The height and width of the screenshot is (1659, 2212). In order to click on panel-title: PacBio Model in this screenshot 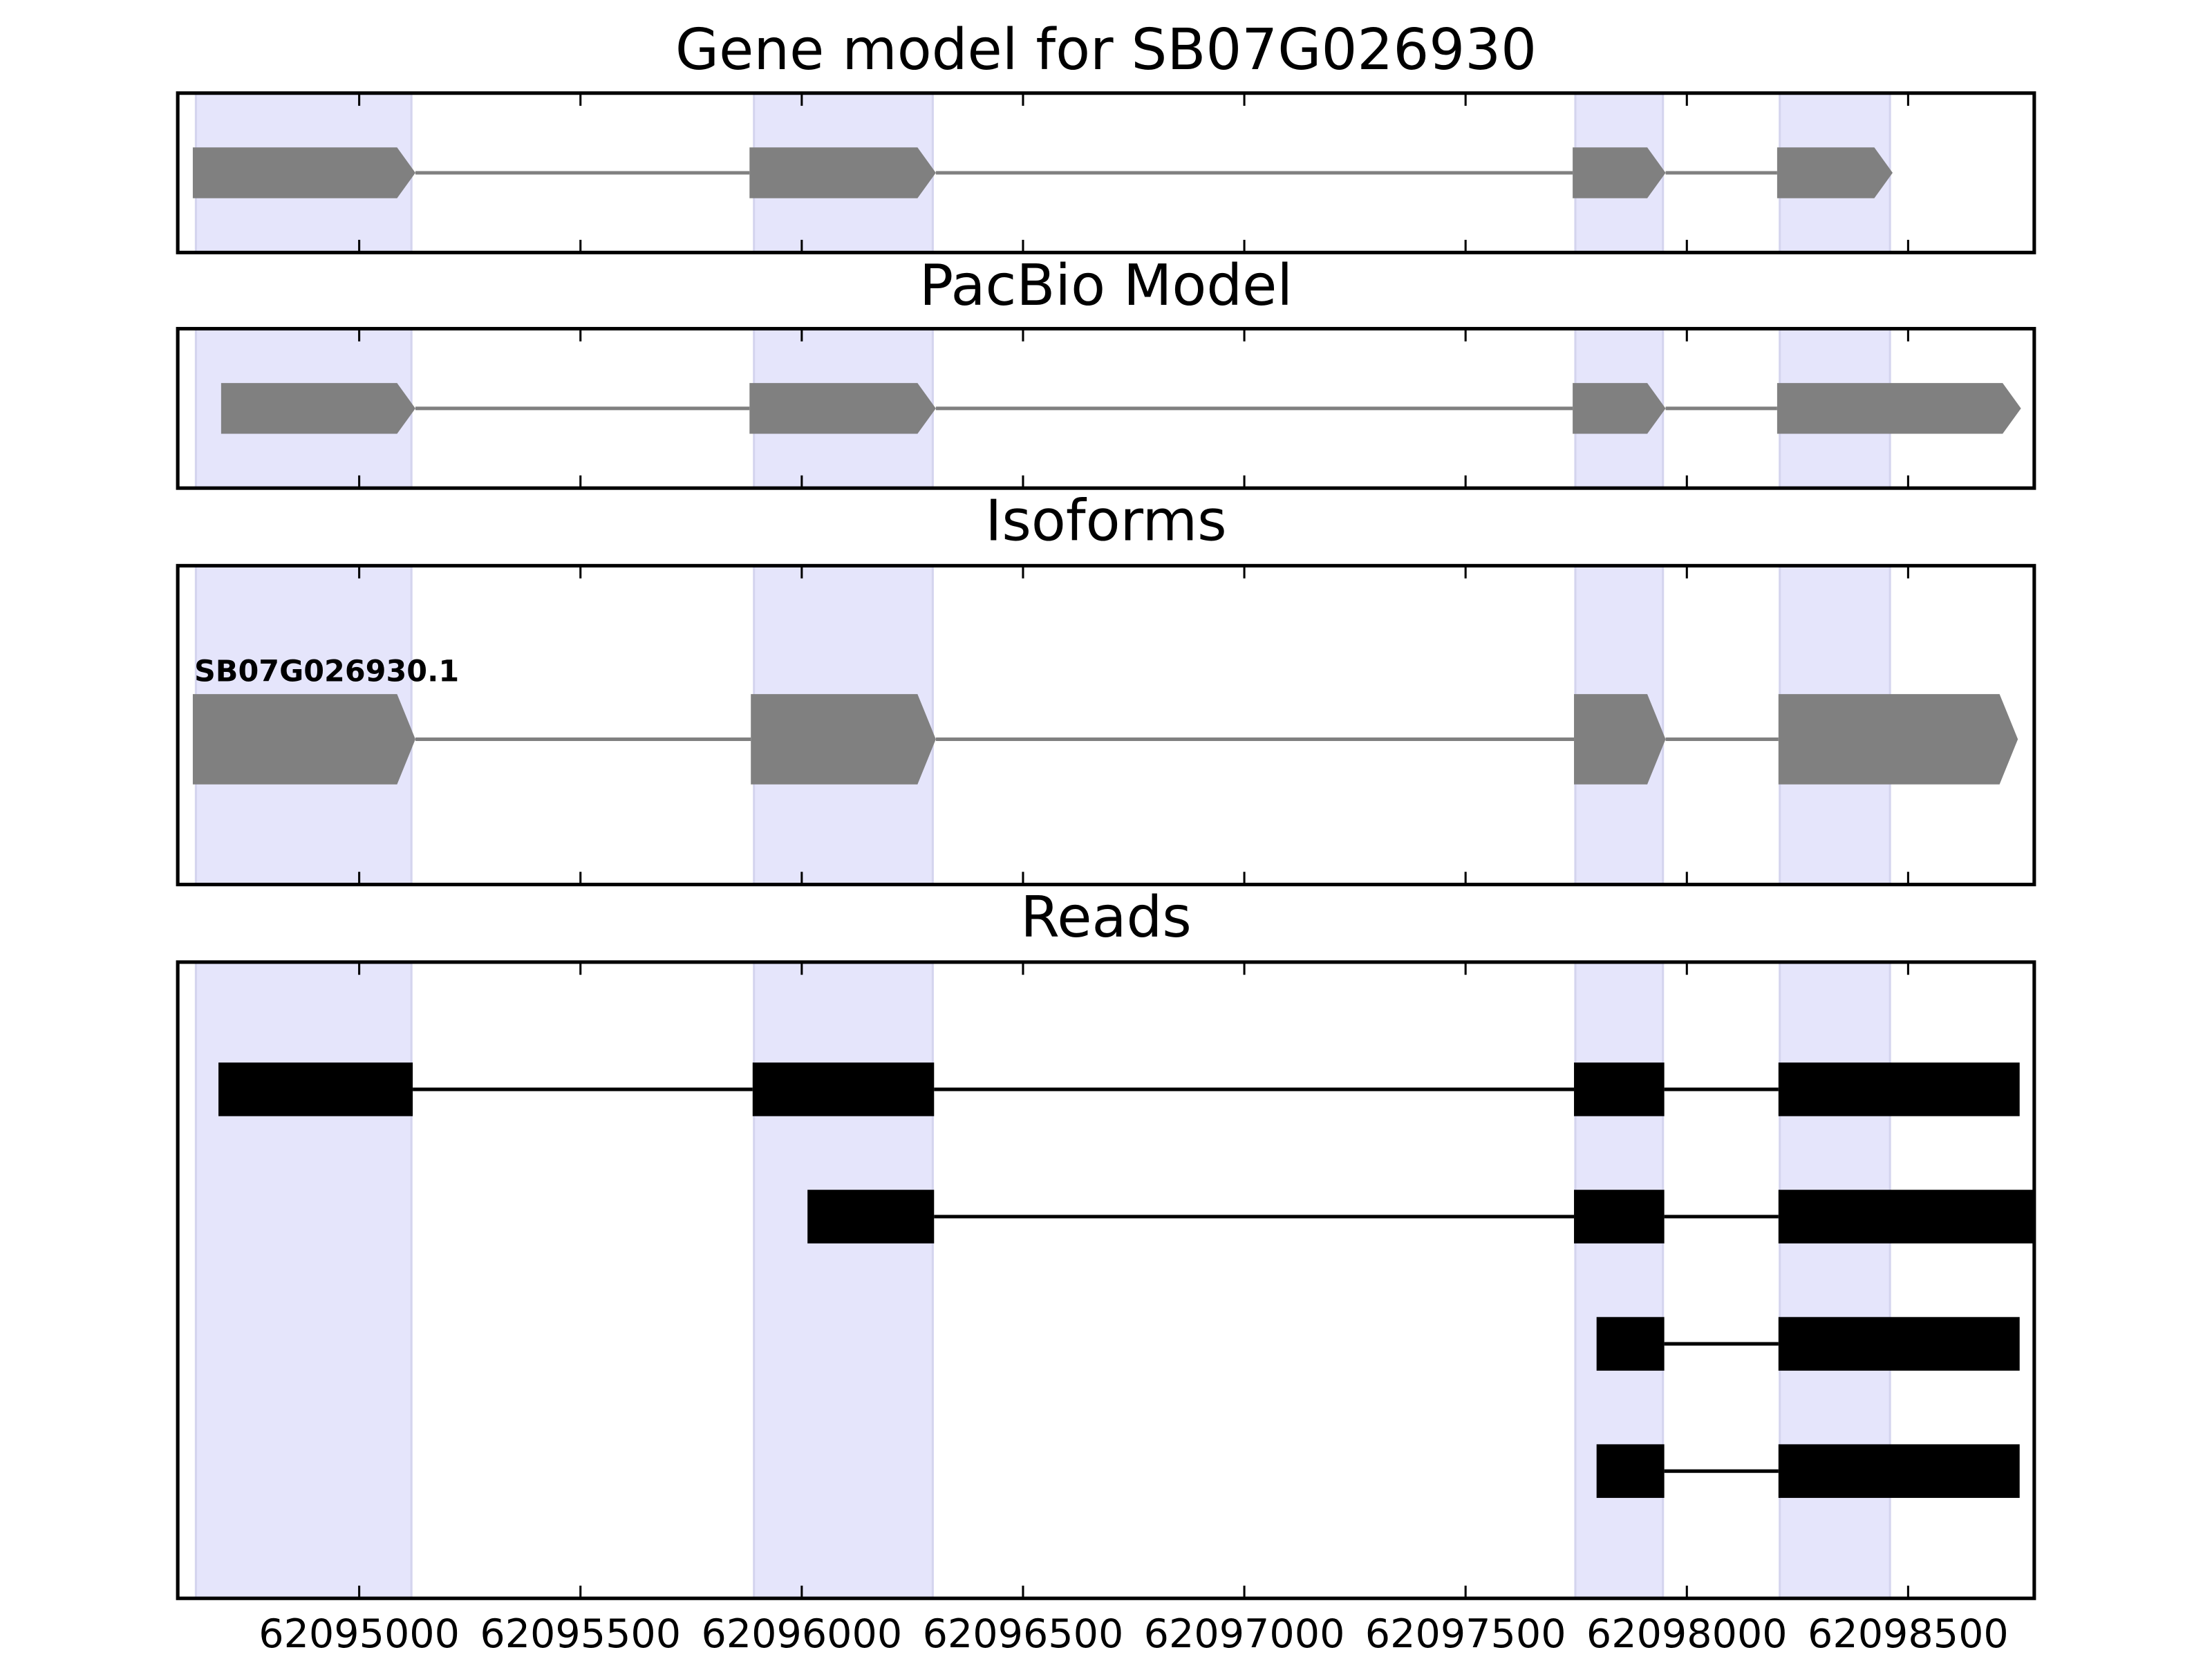, I will do `click(1106, 286)`.